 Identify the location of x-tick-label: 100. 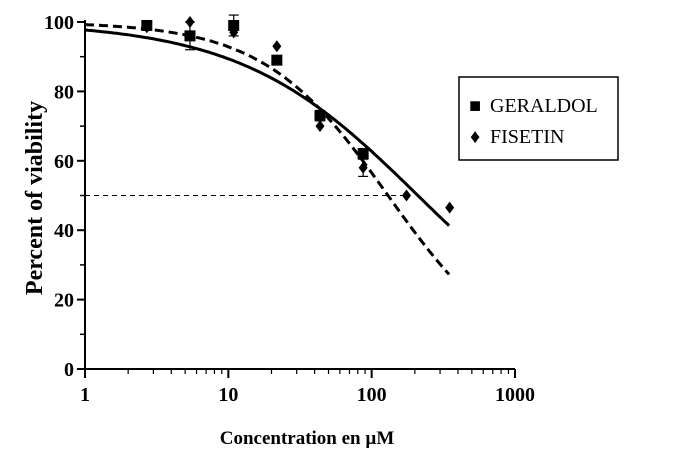
(372, 395).